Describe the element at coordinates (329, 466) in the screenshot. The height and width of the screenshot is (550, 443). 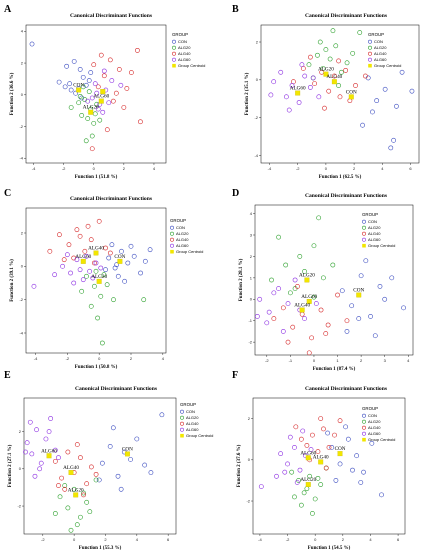
I see `plot-frame` at that location.